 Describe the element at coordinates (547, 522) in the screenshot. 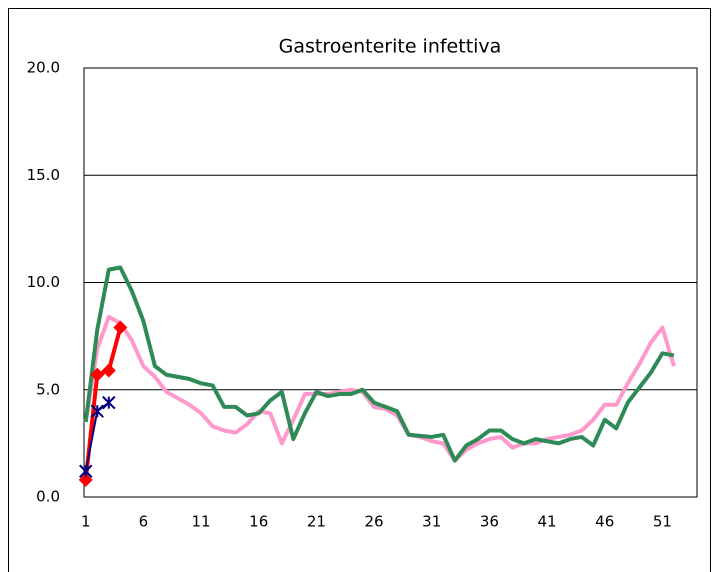

I see `x-tick-label: 41` at that location.